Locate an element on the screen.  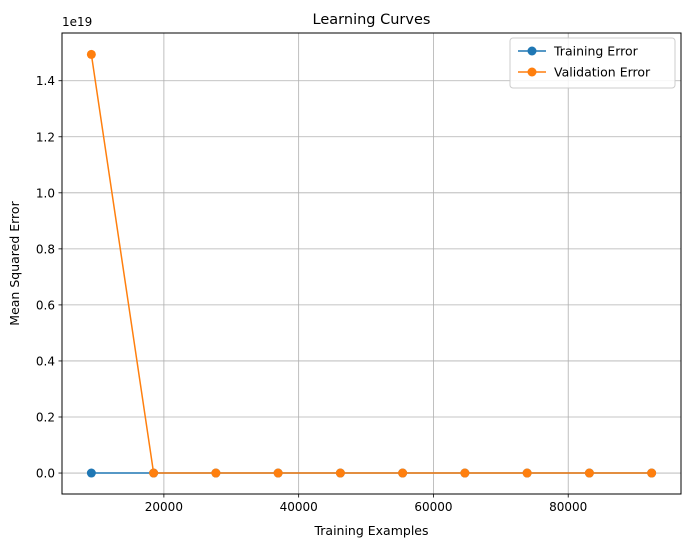
x-tick-label: 60000 is located at coordinates (433, 507).